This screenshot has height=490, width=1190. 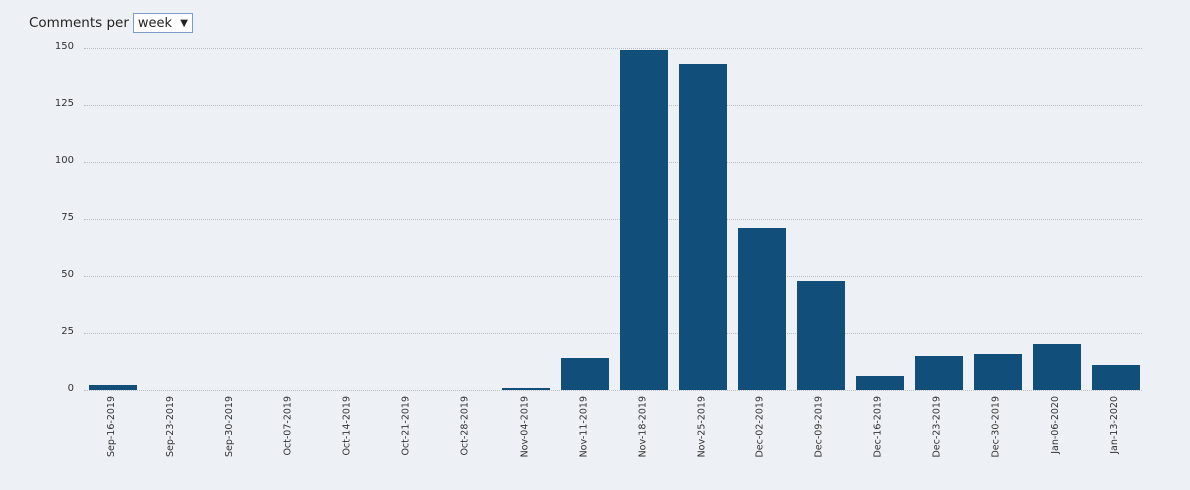 What do you see at coordinates (878, 427) in the screenshot?
I see `x-tick-label: Dec-16-2019` at bounding box center [878, 427].